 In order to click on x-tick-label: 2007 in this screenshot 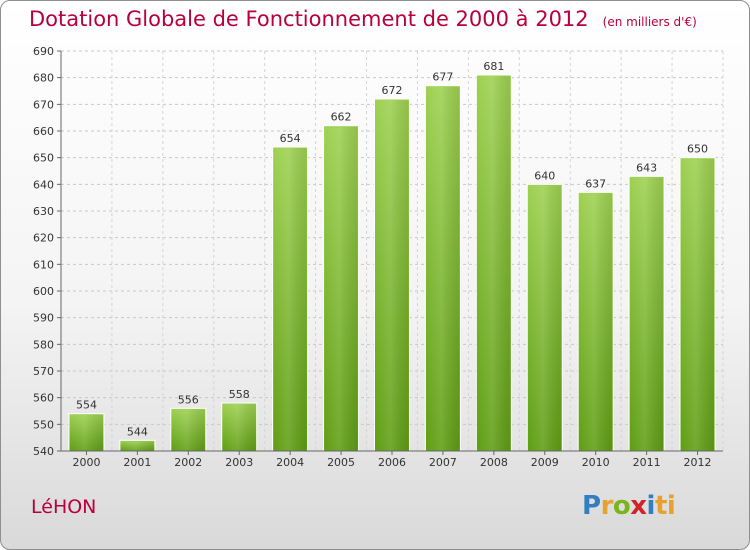, I will do `click(443, 462)`.